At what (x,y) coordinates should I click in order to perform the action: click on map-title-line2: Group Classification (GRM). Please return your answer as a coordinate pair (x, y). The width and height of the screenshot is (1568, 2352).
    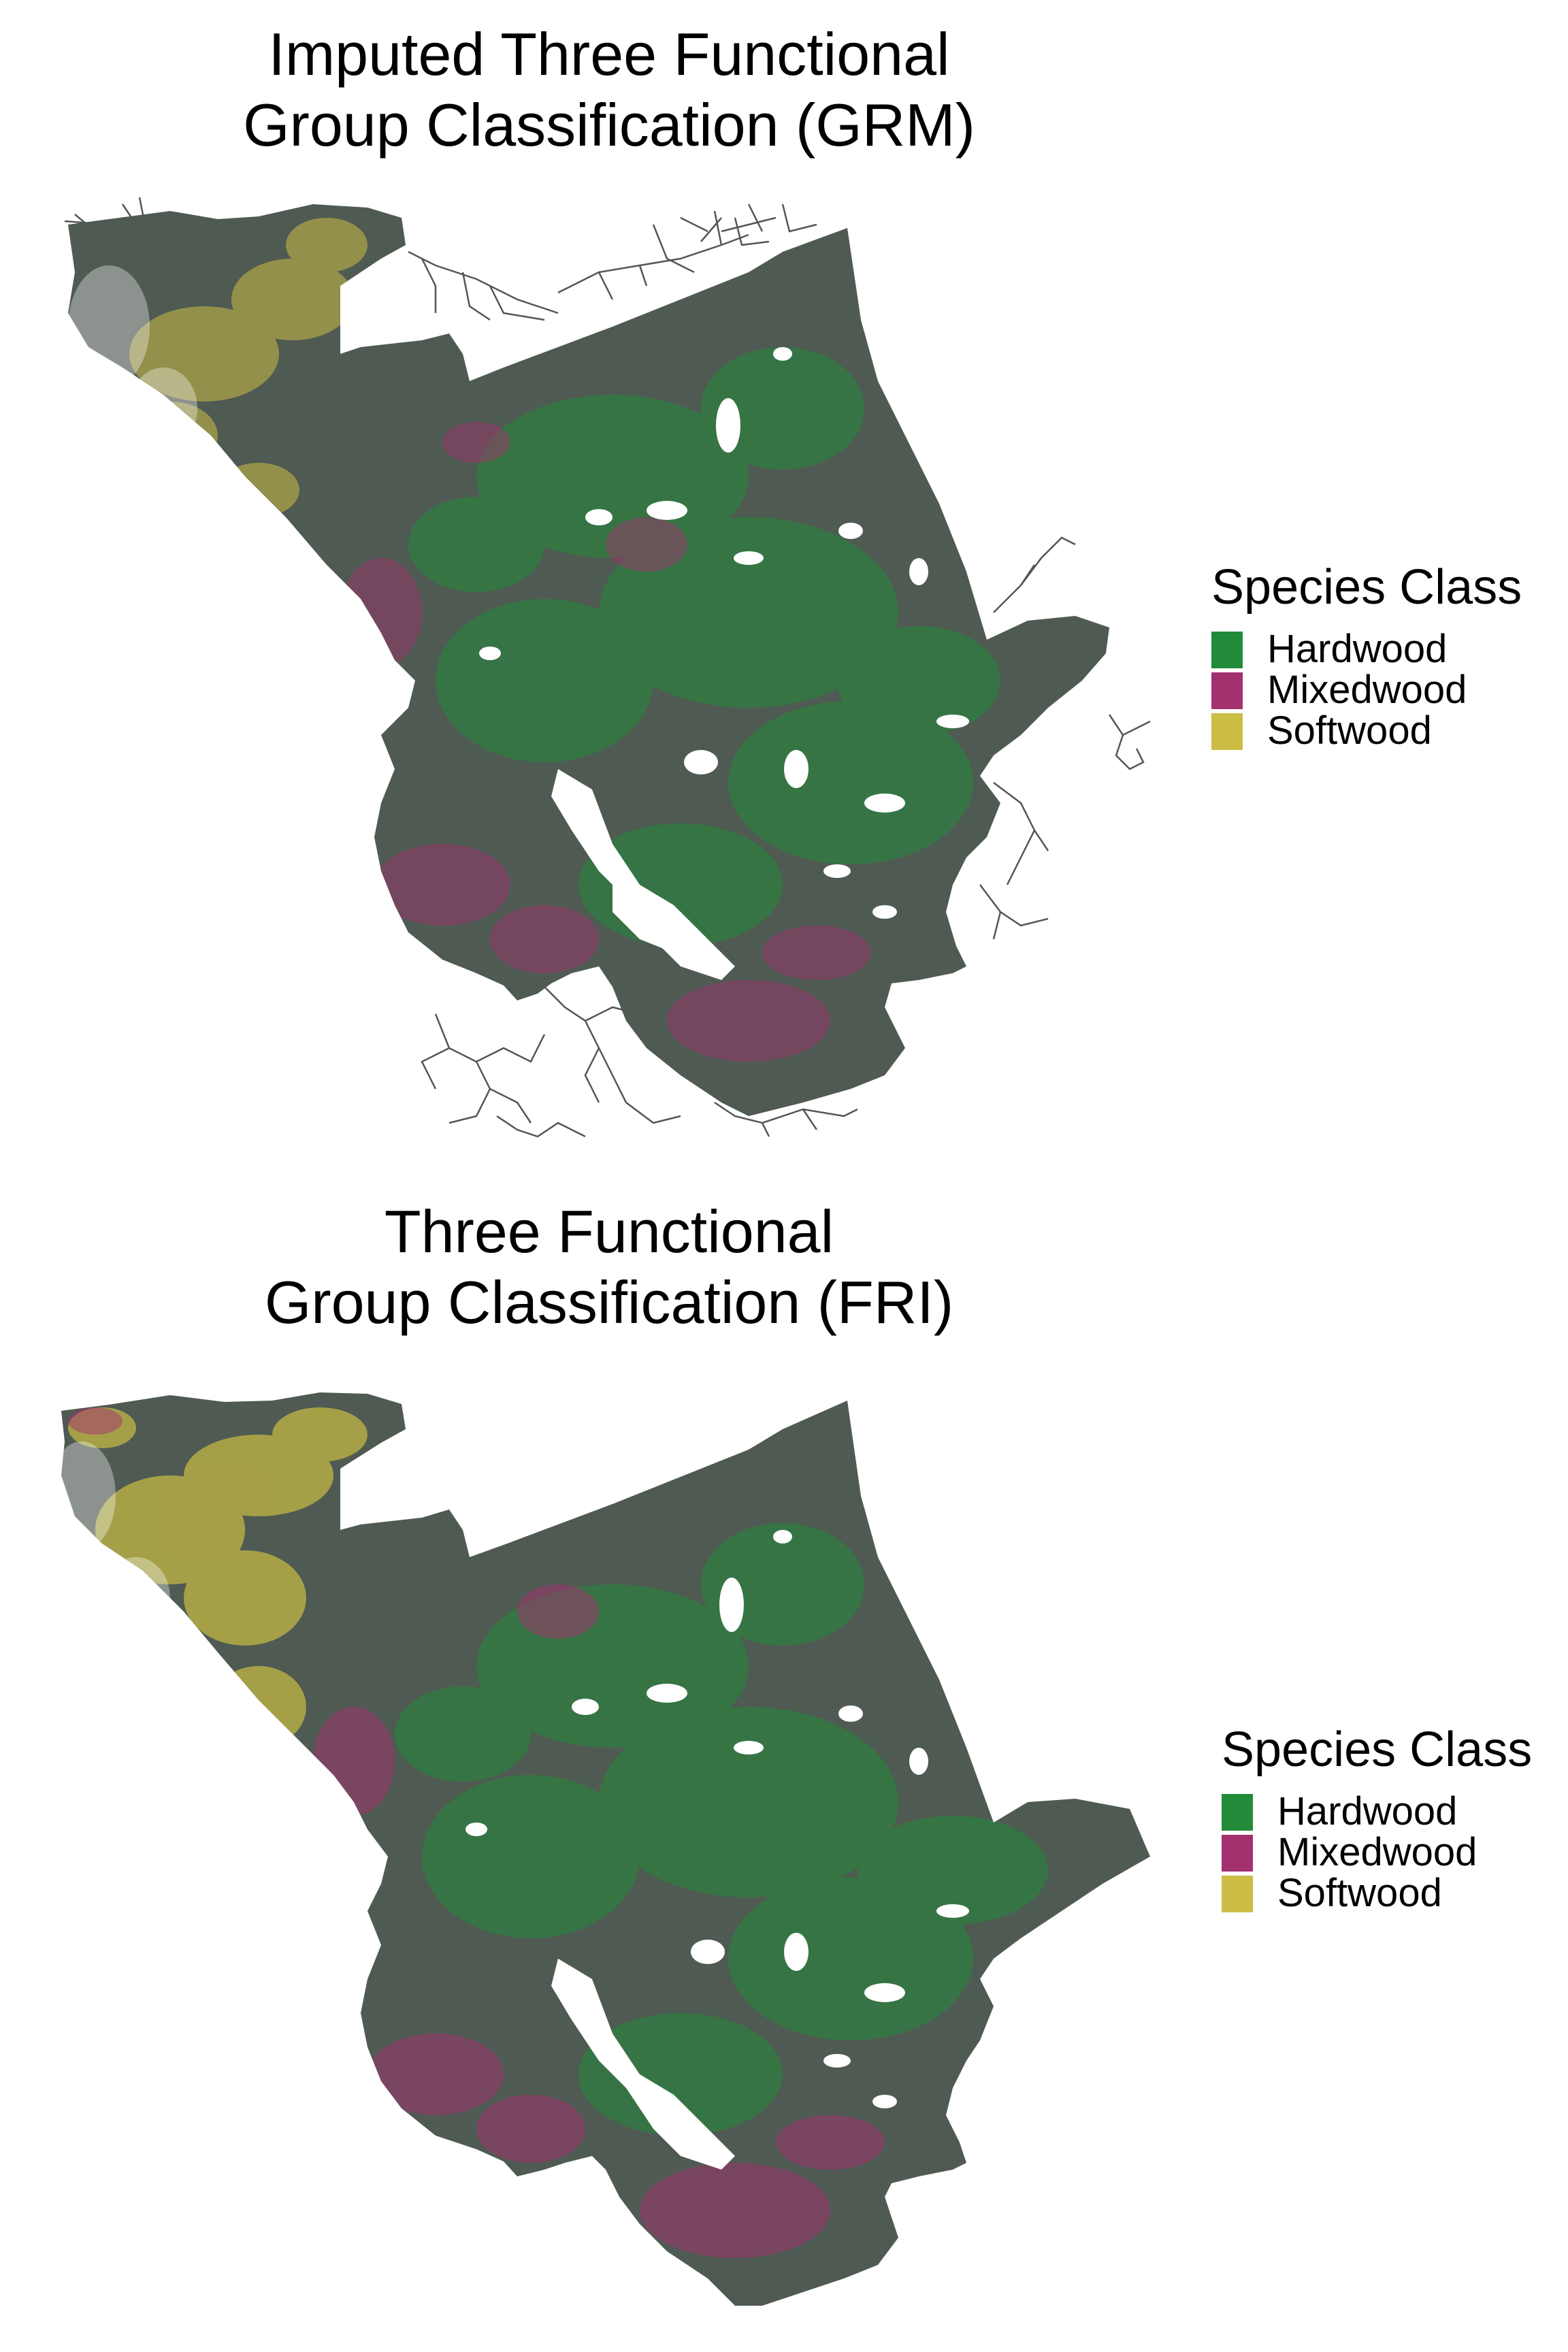
    Looking at the image, I should click on (609, 125).